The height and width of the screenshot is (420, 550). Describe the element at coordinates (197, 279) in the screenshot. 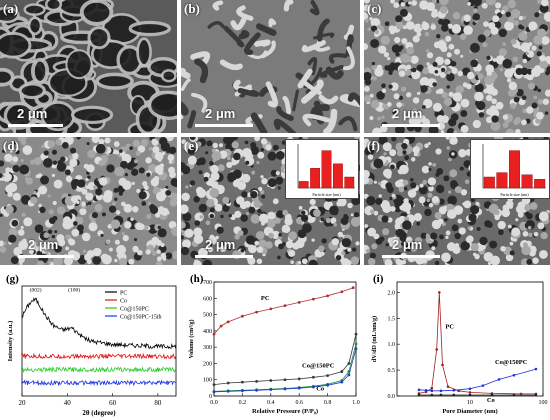

I see `panel-label: (h)` at that location.